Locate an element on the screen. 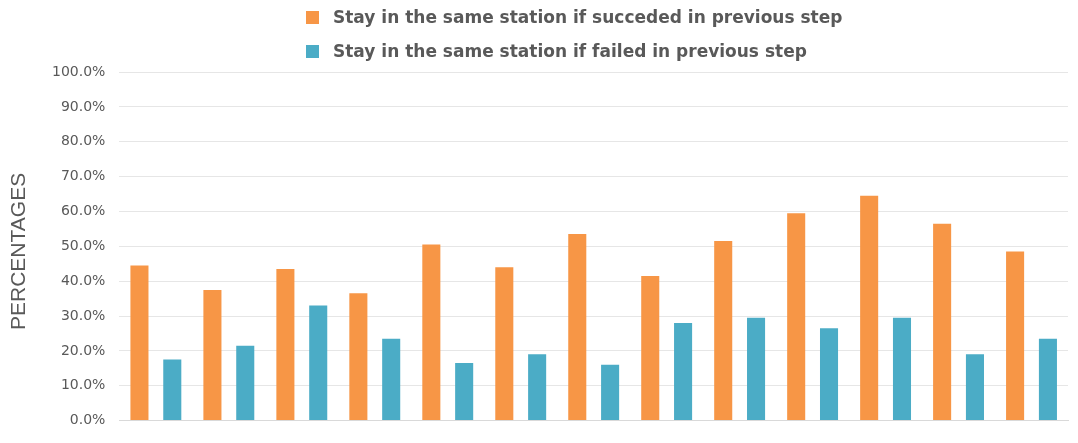  y-tick-label: 80.0% is located at coordinates (83, 140).